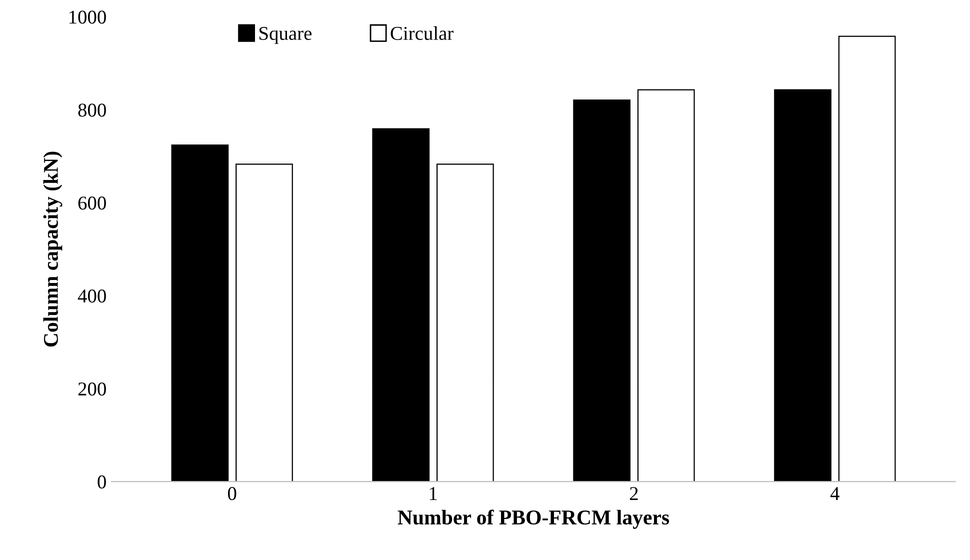  I want to click on x-tick-label: 0, so click(232, 493).